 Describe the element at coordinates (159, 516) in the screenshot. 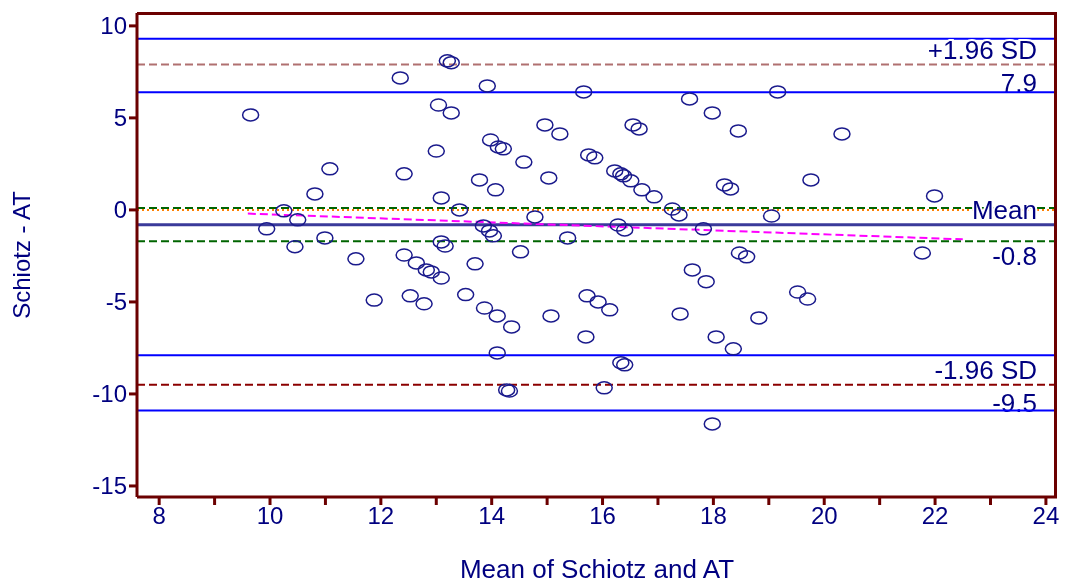

I see `x-tick-label: 8` at that location.